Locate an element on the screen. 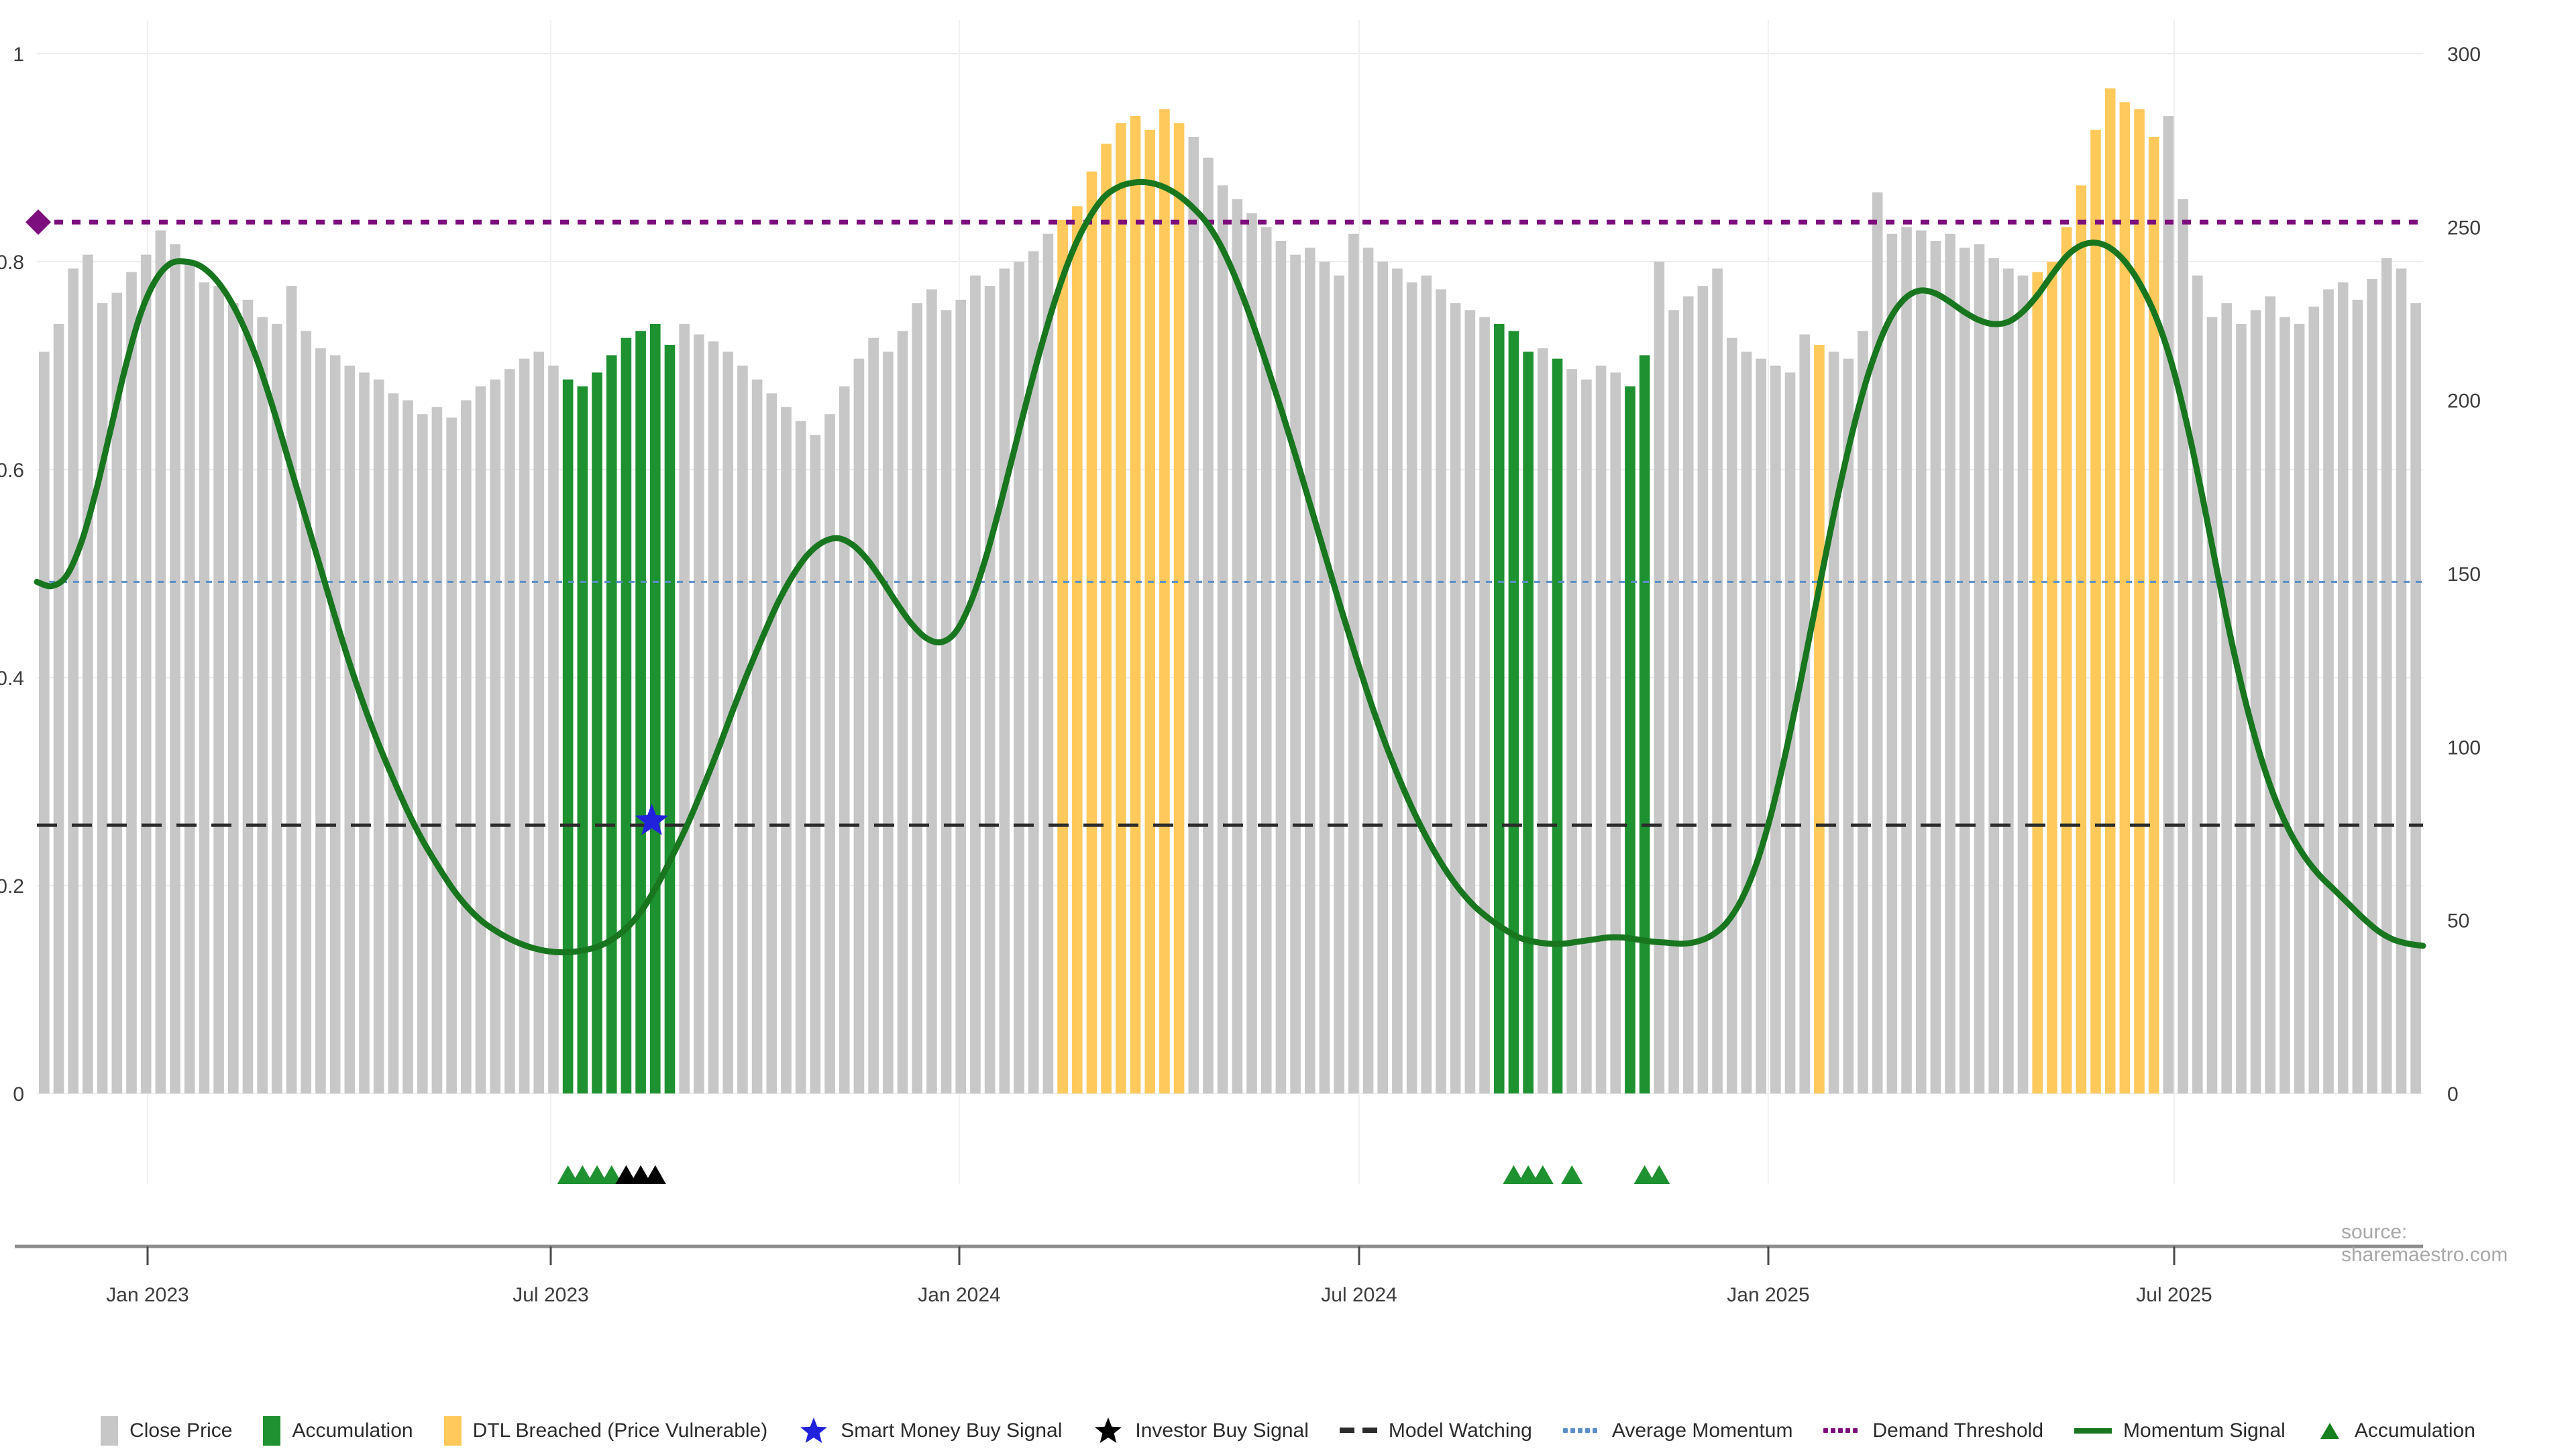  legend-item-close-price: Close Price is located at coordinates (166, 1431).